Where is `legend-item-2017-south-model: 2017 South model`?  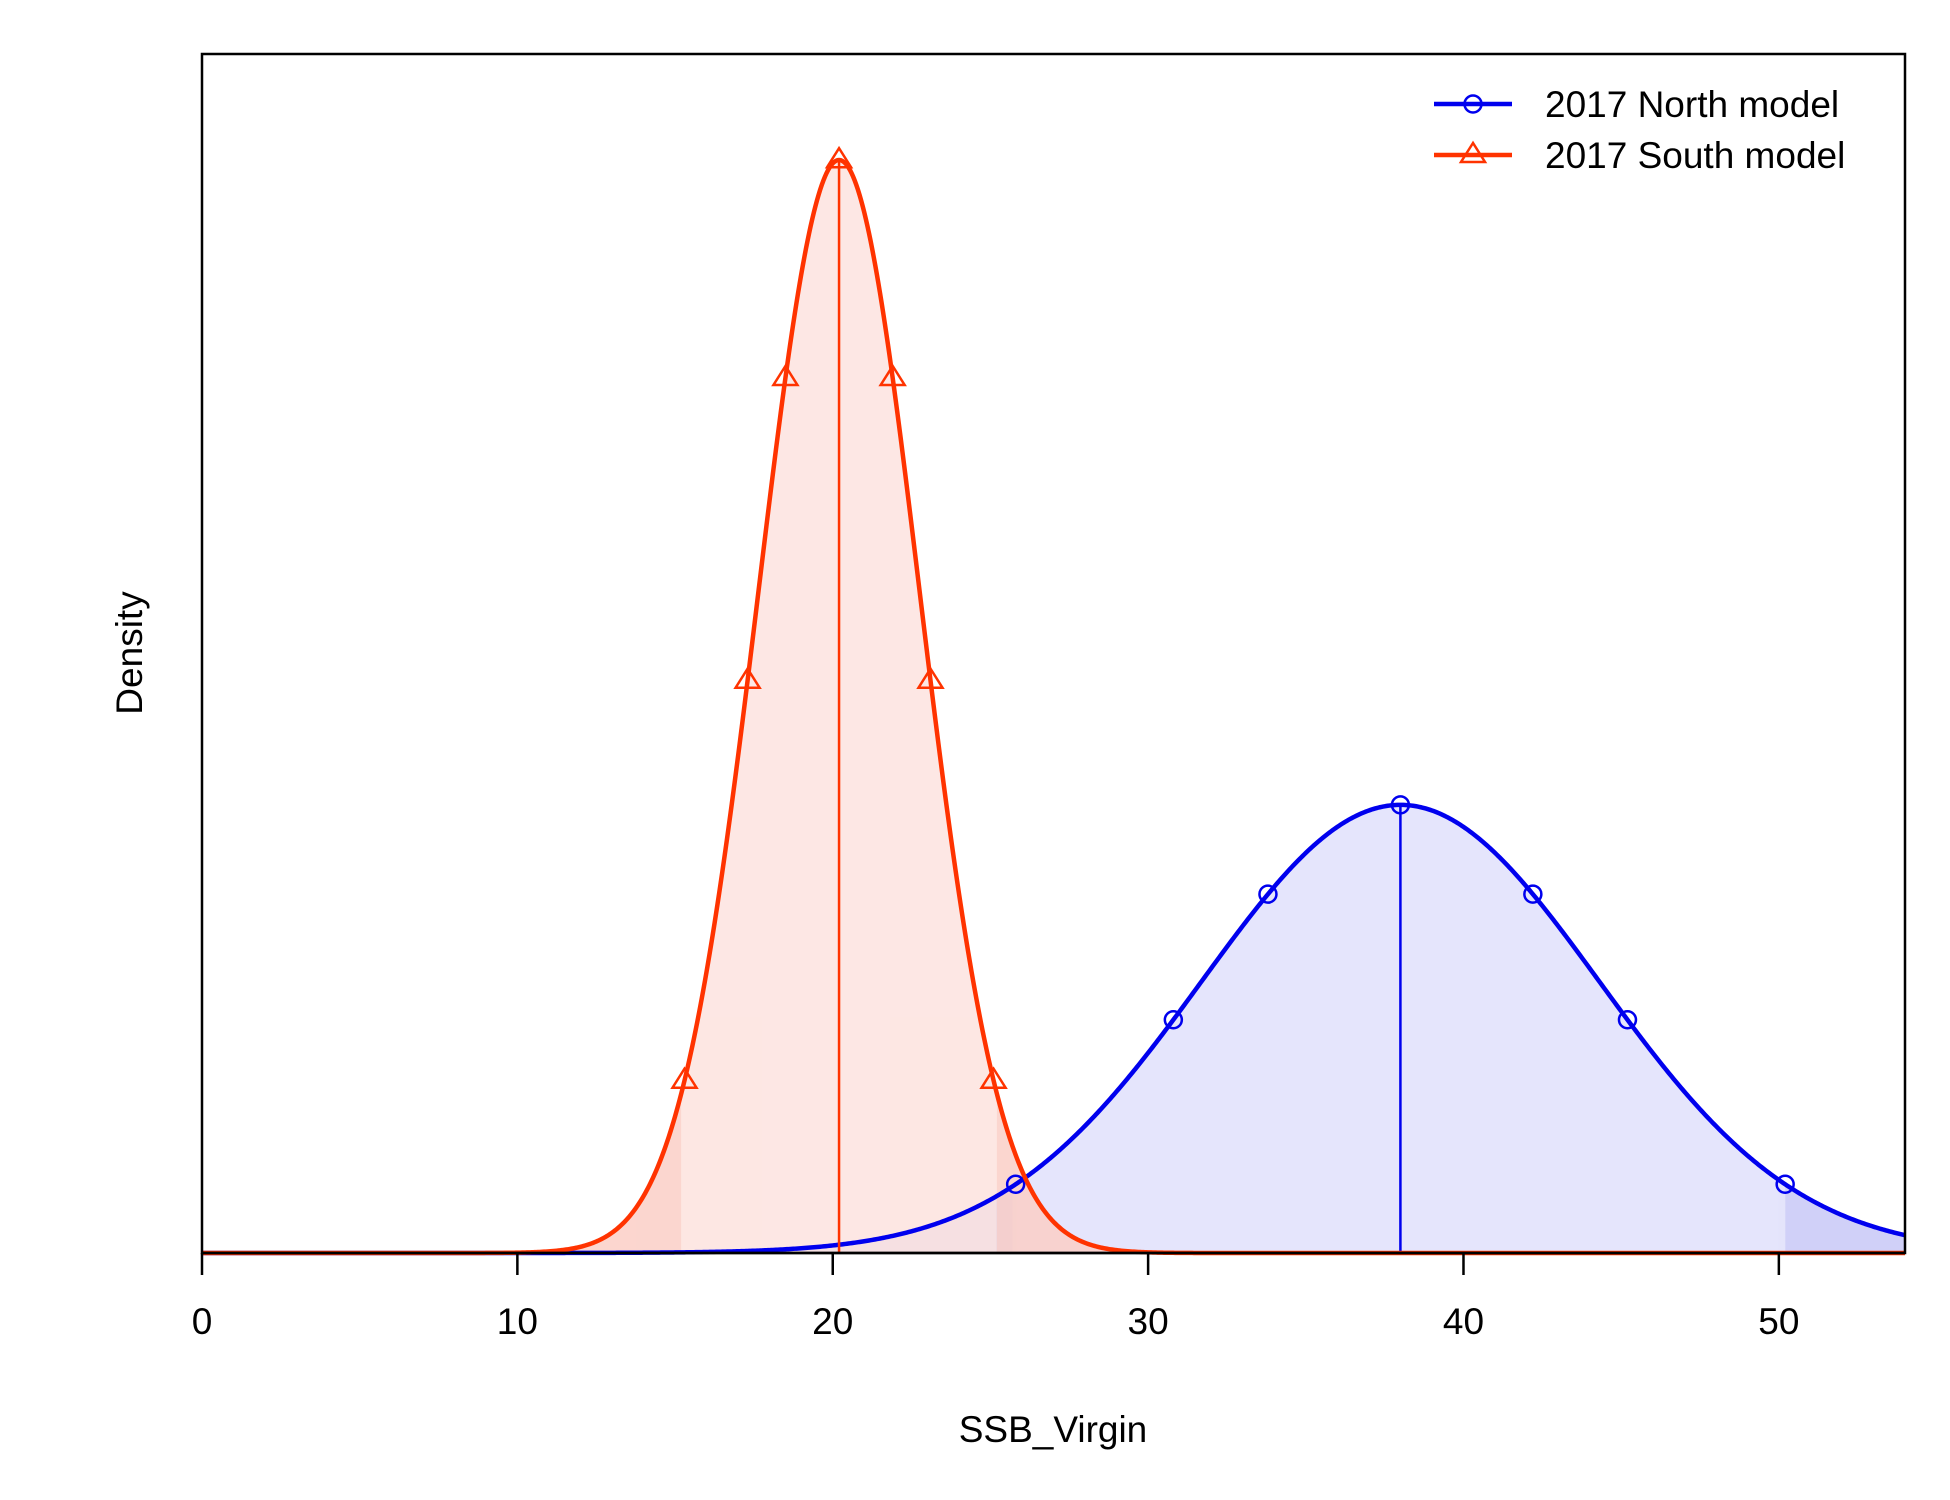 legend-item-2017-south-model: 2017 South model is located at coordinates (1639, 155).